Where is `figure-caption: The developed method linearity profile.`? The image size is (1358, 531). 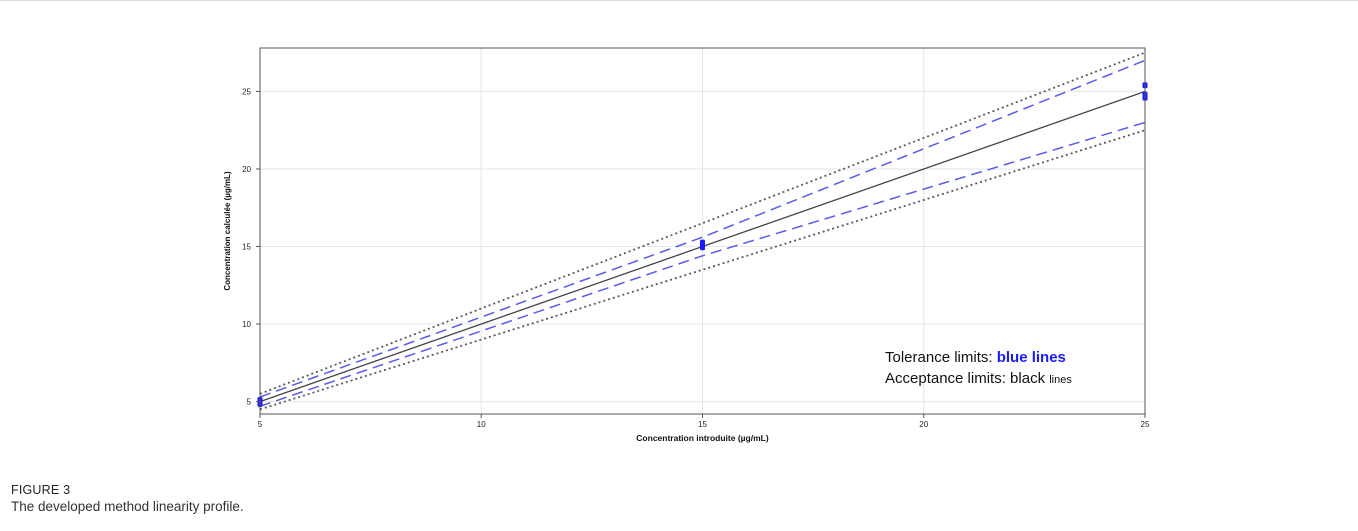
figure-caption: The developed method linearity profile. is located at coordinates (127, 506).